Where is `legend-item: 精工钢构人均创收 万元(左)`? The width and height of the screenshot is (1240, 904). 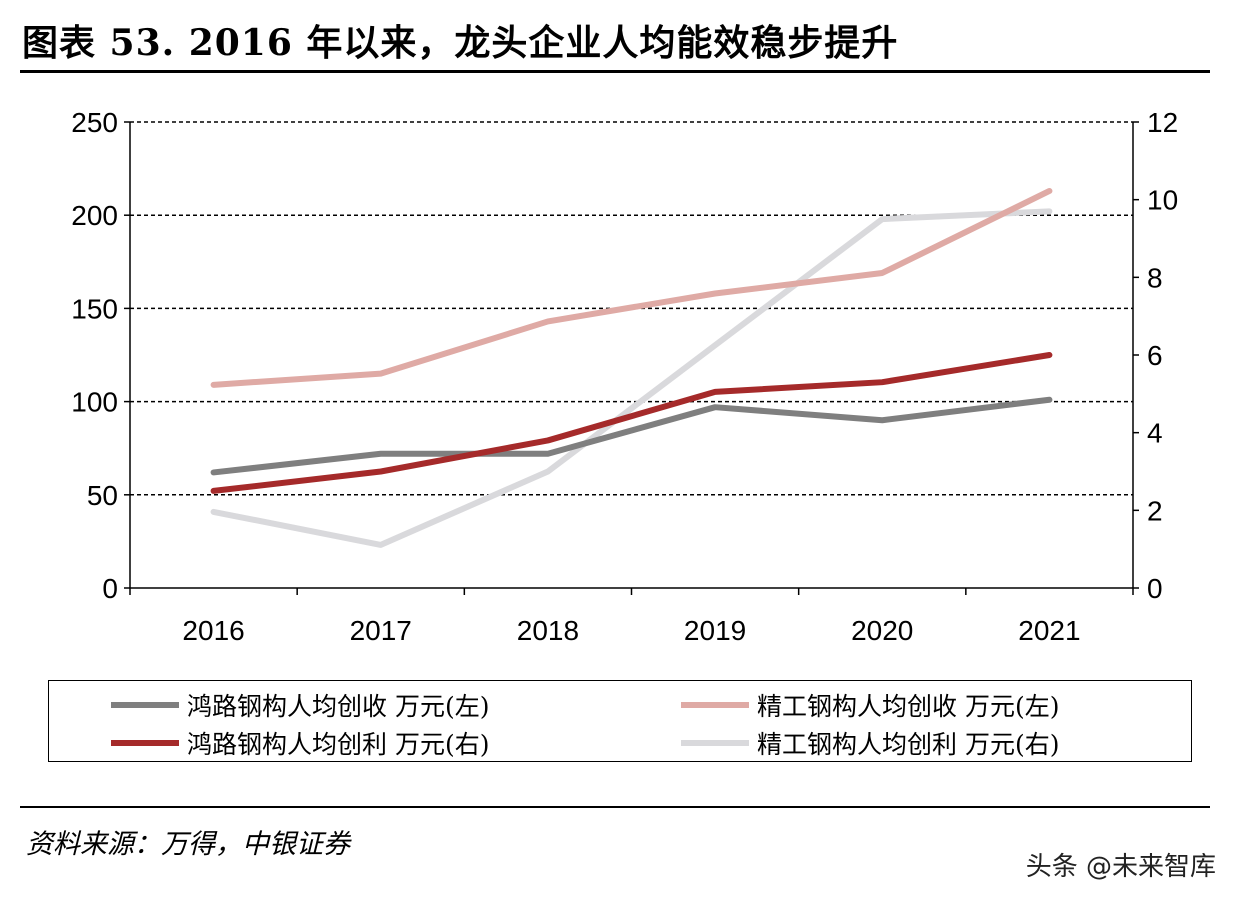 legend-item: 精工钢构人均创收 万元(左) is located at coordinates (870, 705).